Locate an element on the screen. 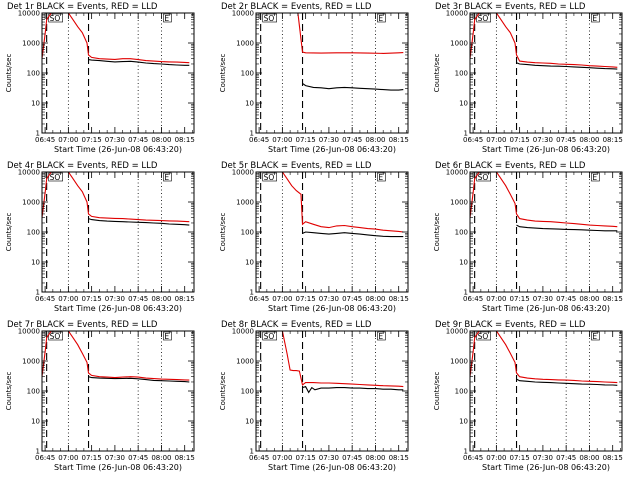 The width and height of the screenshot is (640, 485). chart-title: Det 4r BLACK = Events, RED = LLD is located at coordinates (82, 166).